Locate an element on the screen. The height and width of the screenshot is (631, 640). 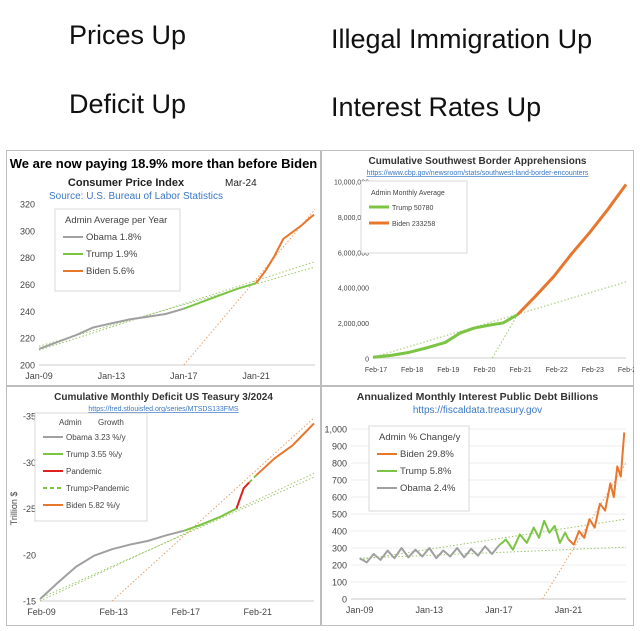
y-tick-label: 600 is located at coordinates (339, 498).